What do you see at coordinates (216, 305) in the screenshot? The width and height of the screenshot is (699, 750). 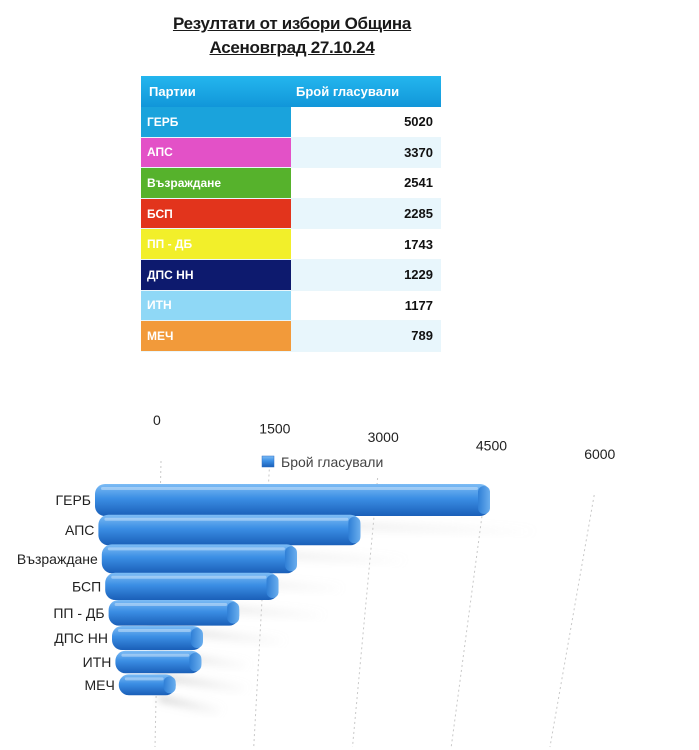 I see `party-cell: ИТН` at bounding box center [216, 305].